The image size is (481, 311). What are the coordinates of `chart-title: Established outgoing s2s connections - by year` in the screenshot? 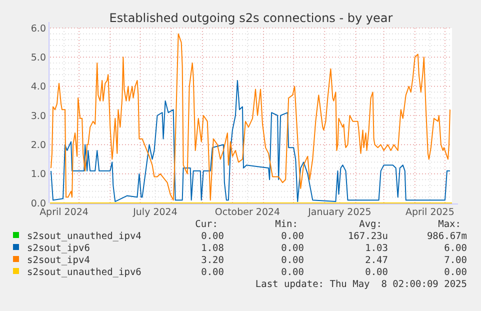 It's located at (251, 18).